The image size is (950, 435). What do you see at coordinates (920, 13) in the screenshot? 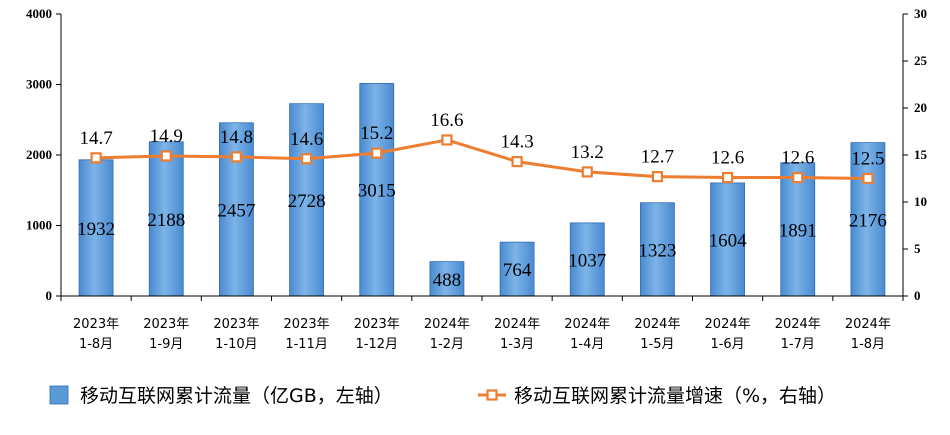
I see `y-right-tick-label: 30` at bounding box center [920, 13].